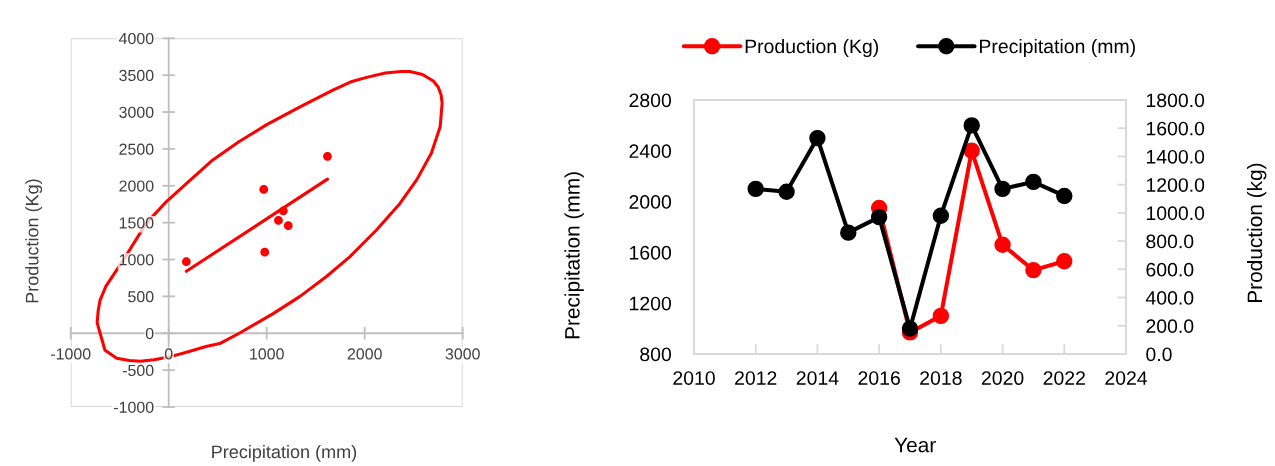  I want to click on x-tick-label: 2016, so click(879, 378).